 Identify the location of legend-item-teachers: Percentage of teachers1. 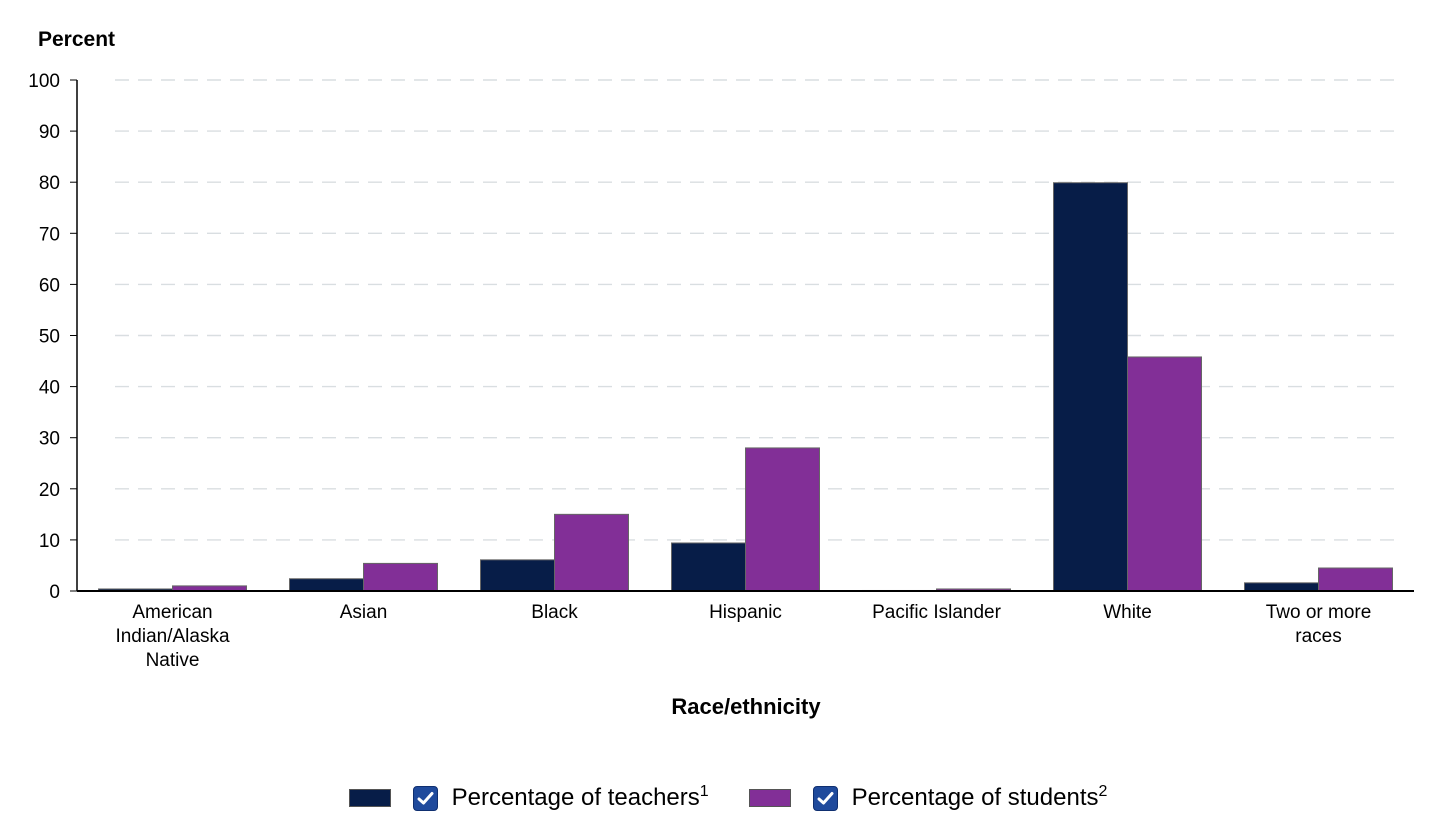
(528, 797).